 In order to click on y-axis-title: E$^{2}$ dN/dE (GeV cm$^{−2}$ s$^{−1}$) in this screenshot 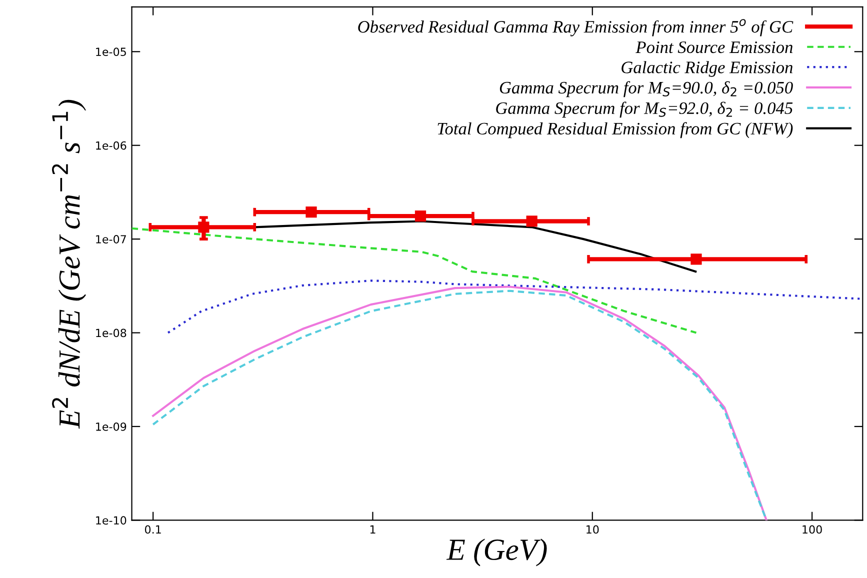, I will do `click(69, 264)`.